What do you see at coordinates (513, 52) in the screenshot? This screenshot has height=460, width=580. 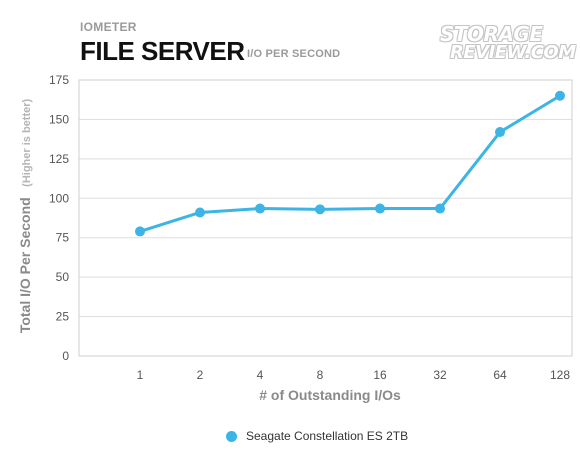 I see `logo-text-bottom: REVIEW.COM` at bounding box center [513, 52].